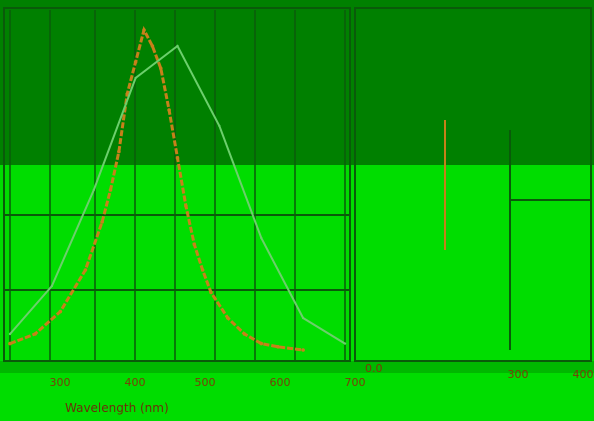 The width and height of the screenshot is (594, 421). What do you see at coordinates (374, 368) in the screenshot?
I see `side-y-tick-label: 0.0` at bounding box center [374, 368].